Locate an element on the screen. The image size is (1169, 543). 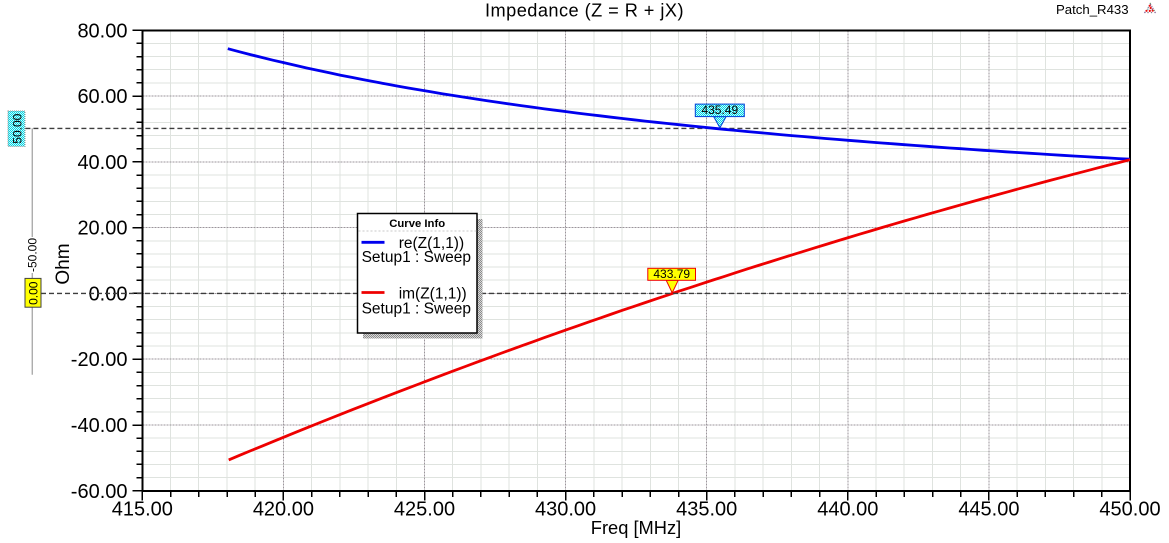
svg-text: Patch_R433 is located at coordinates (1092, 9).